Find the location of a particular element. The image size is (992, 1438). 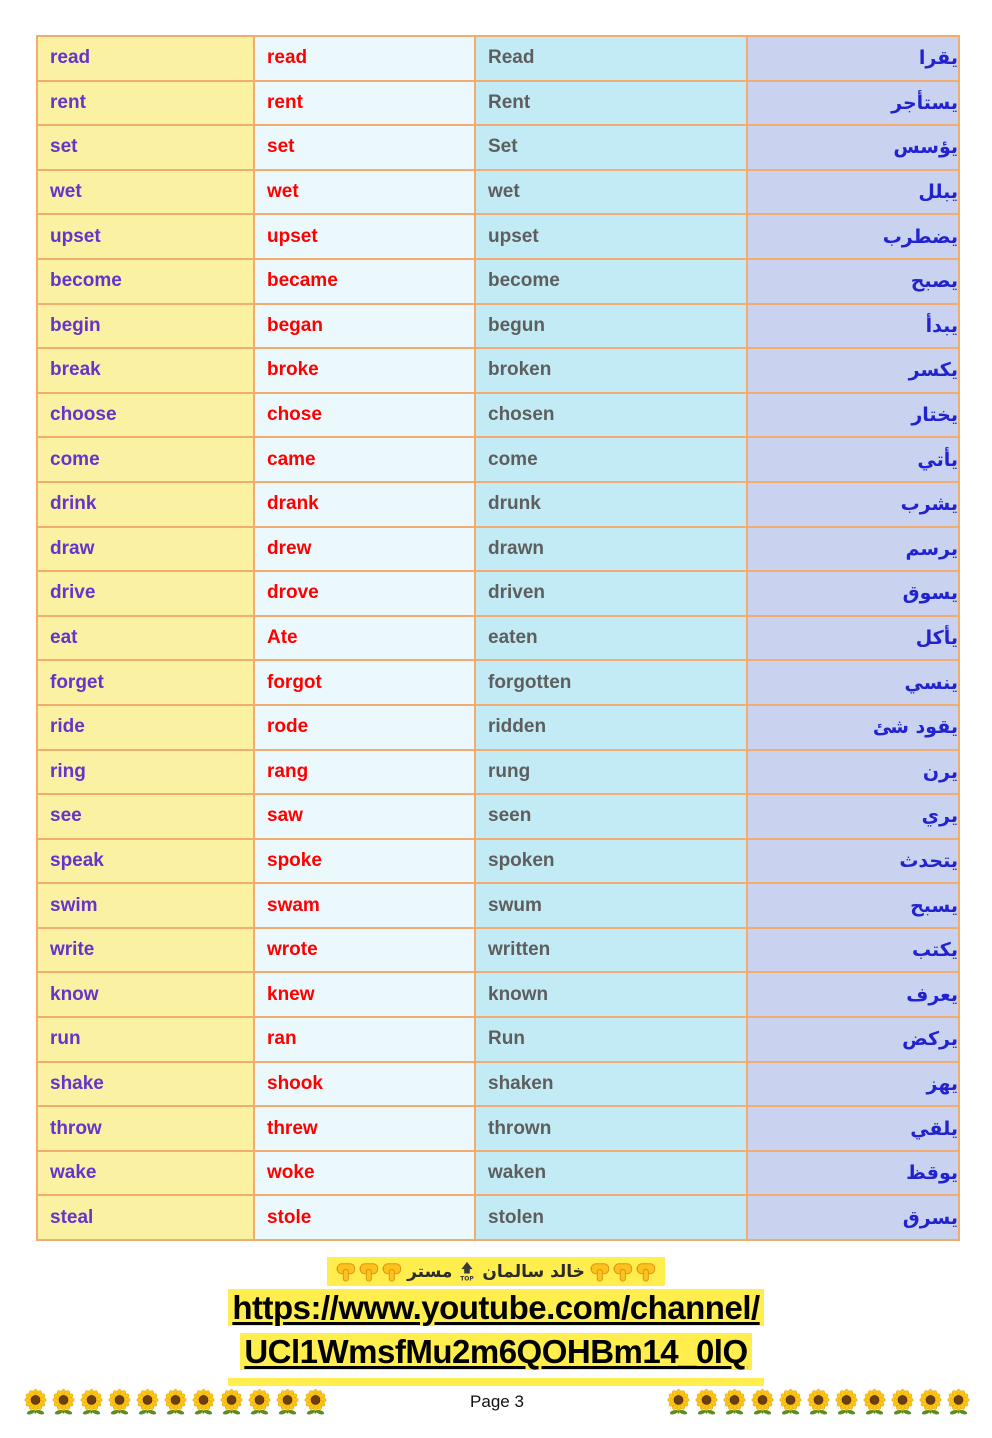

cell-base-form: set is located at coordinates (145, 147).